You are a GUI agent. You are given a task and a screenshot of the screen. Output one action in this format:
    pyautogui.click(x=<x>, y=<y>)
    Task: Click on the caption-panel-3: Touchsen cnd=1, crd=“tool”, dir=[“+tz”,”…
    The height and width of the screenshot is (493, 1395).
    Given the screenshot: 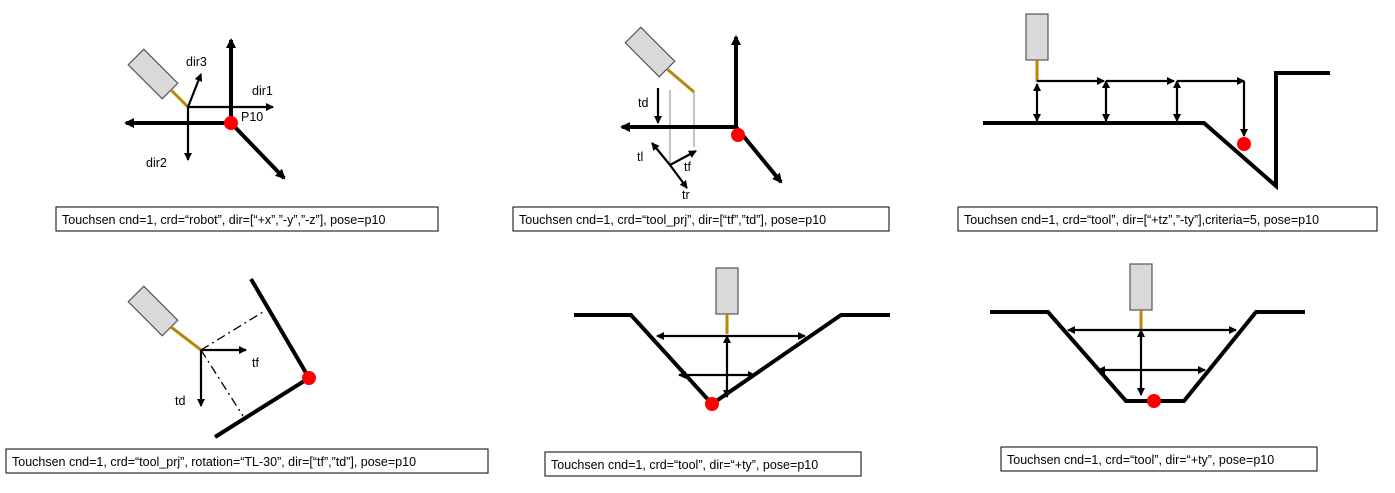 What is the action you would take?
    pyautogui.click(x=1141, y=220)
    